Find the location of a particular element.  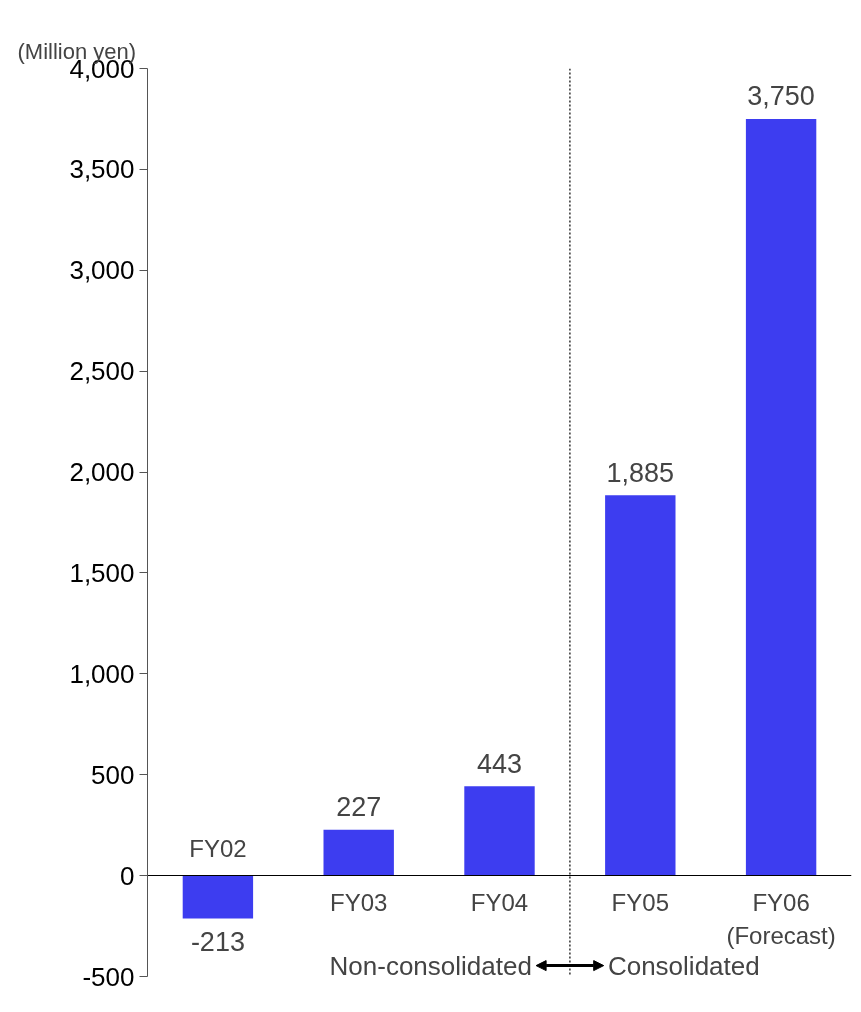

y-tick-label: 2,500 is located at coordinates (102, 371).